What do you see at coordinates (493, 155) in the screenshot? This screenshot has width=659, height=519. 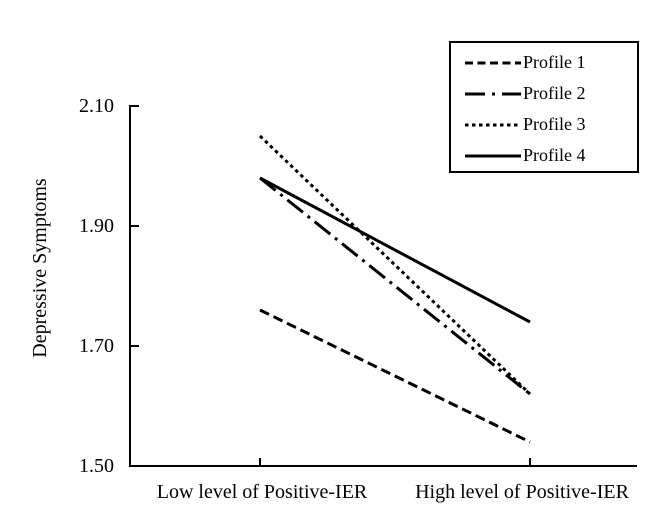 I see `solid-line-sample-icon` at bounding box center [493, 155].